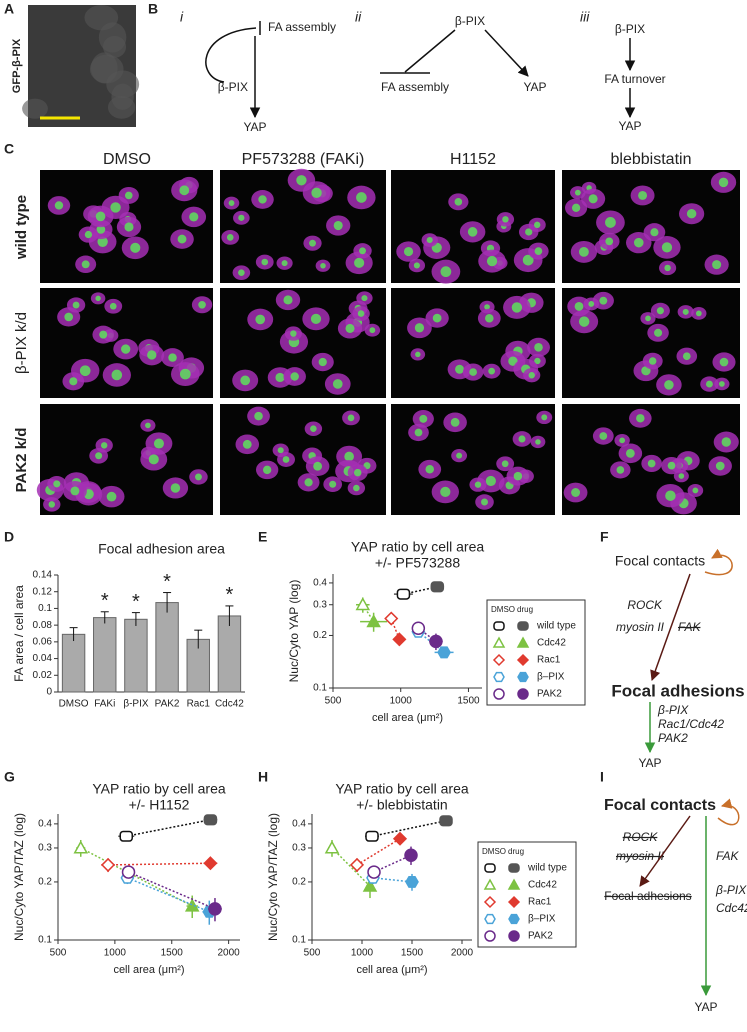 The image size is (747, 1032). I want to click on y-tick-label: 0.06, so click(43, 641).